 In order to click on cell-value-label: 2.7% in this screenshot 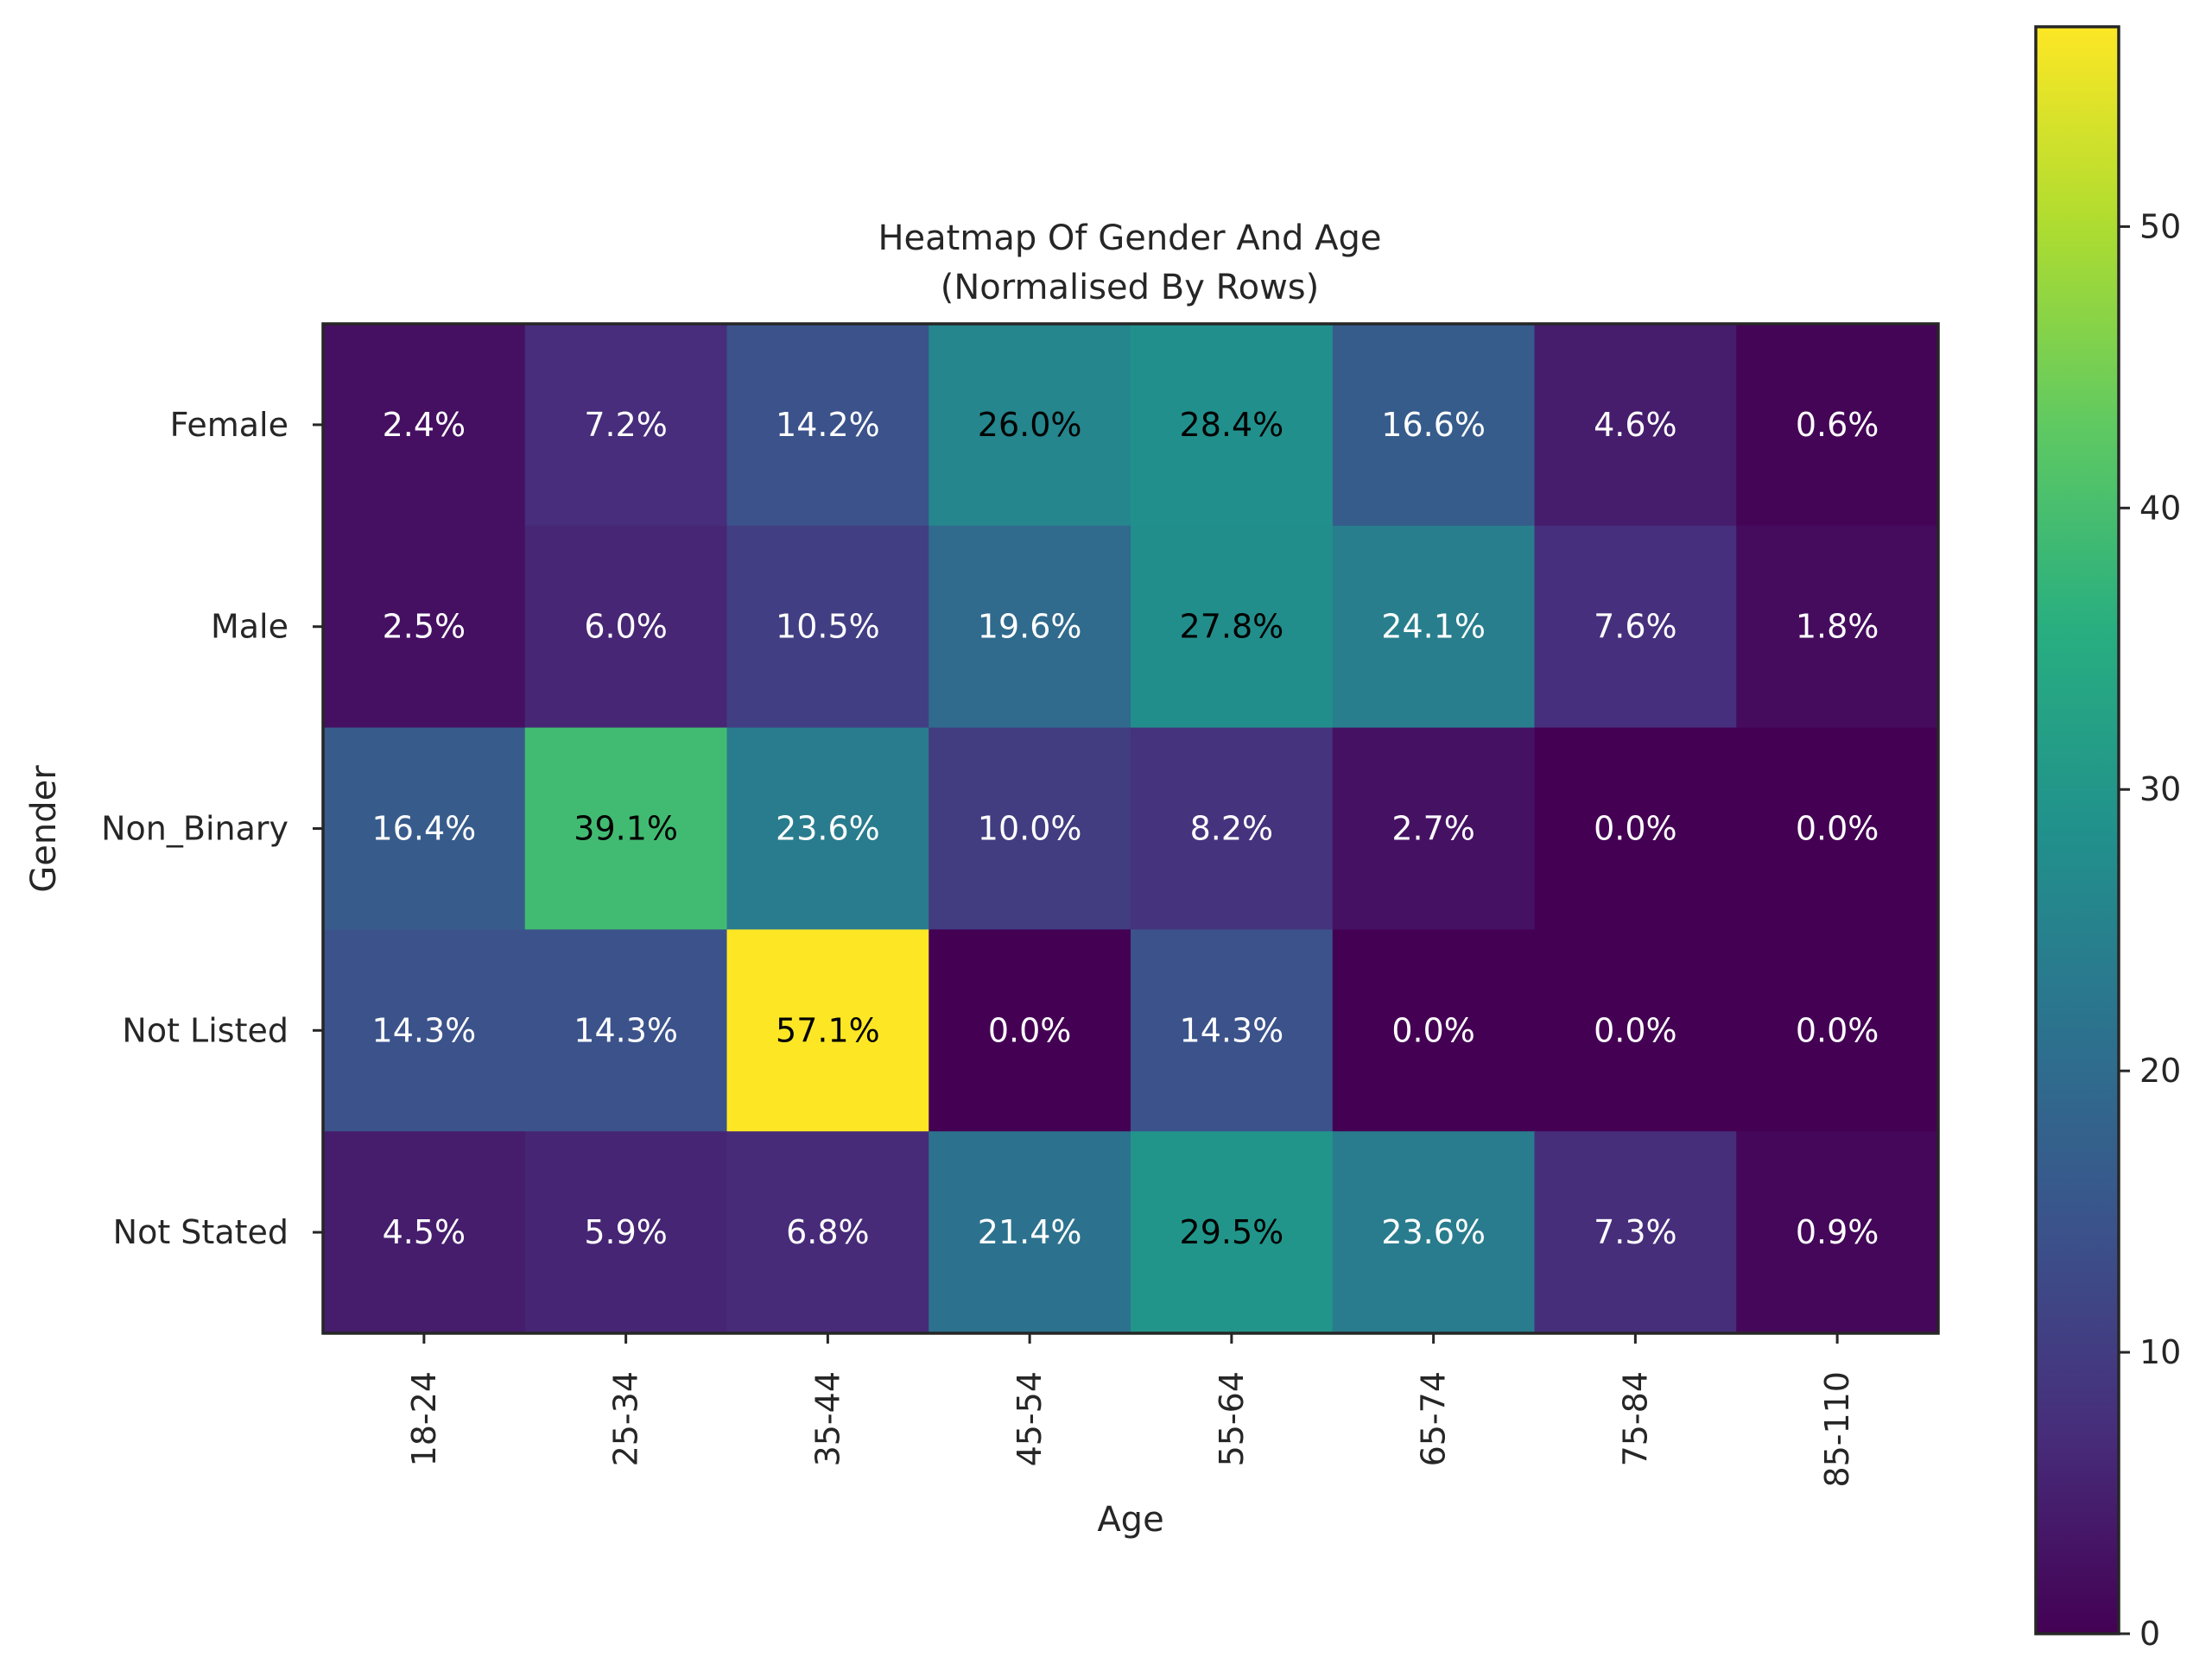, I will do `click(1433, 829)`.